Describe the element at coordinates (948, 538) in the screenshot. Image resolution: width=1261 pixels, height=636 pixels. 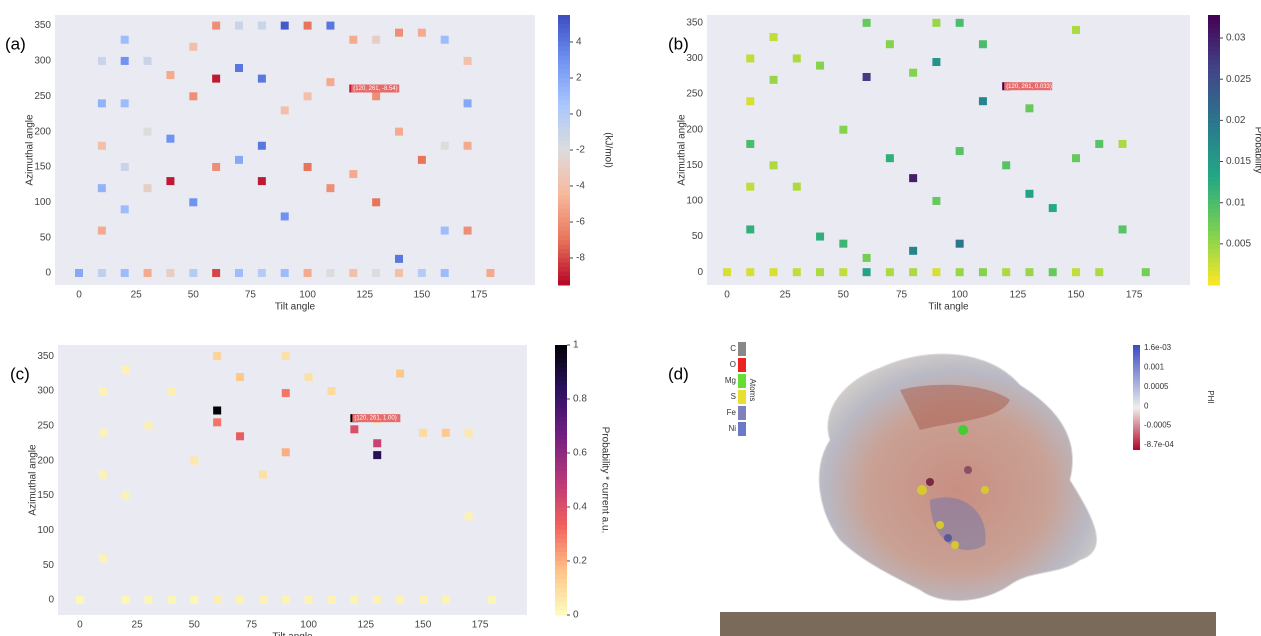
I see `atom` at that location.